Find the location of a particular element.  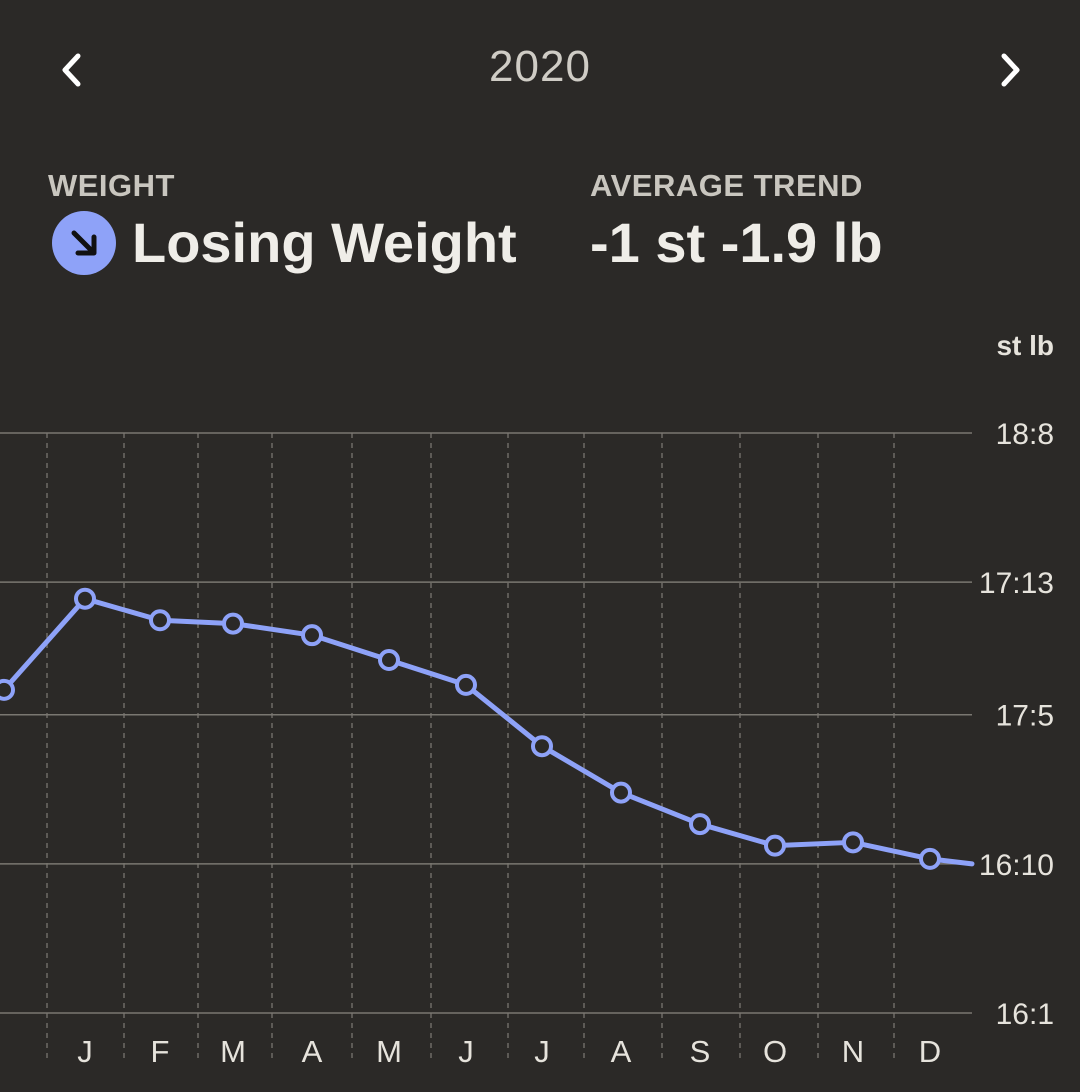

chevron-right-icon is located at coordinates (1010, 70).